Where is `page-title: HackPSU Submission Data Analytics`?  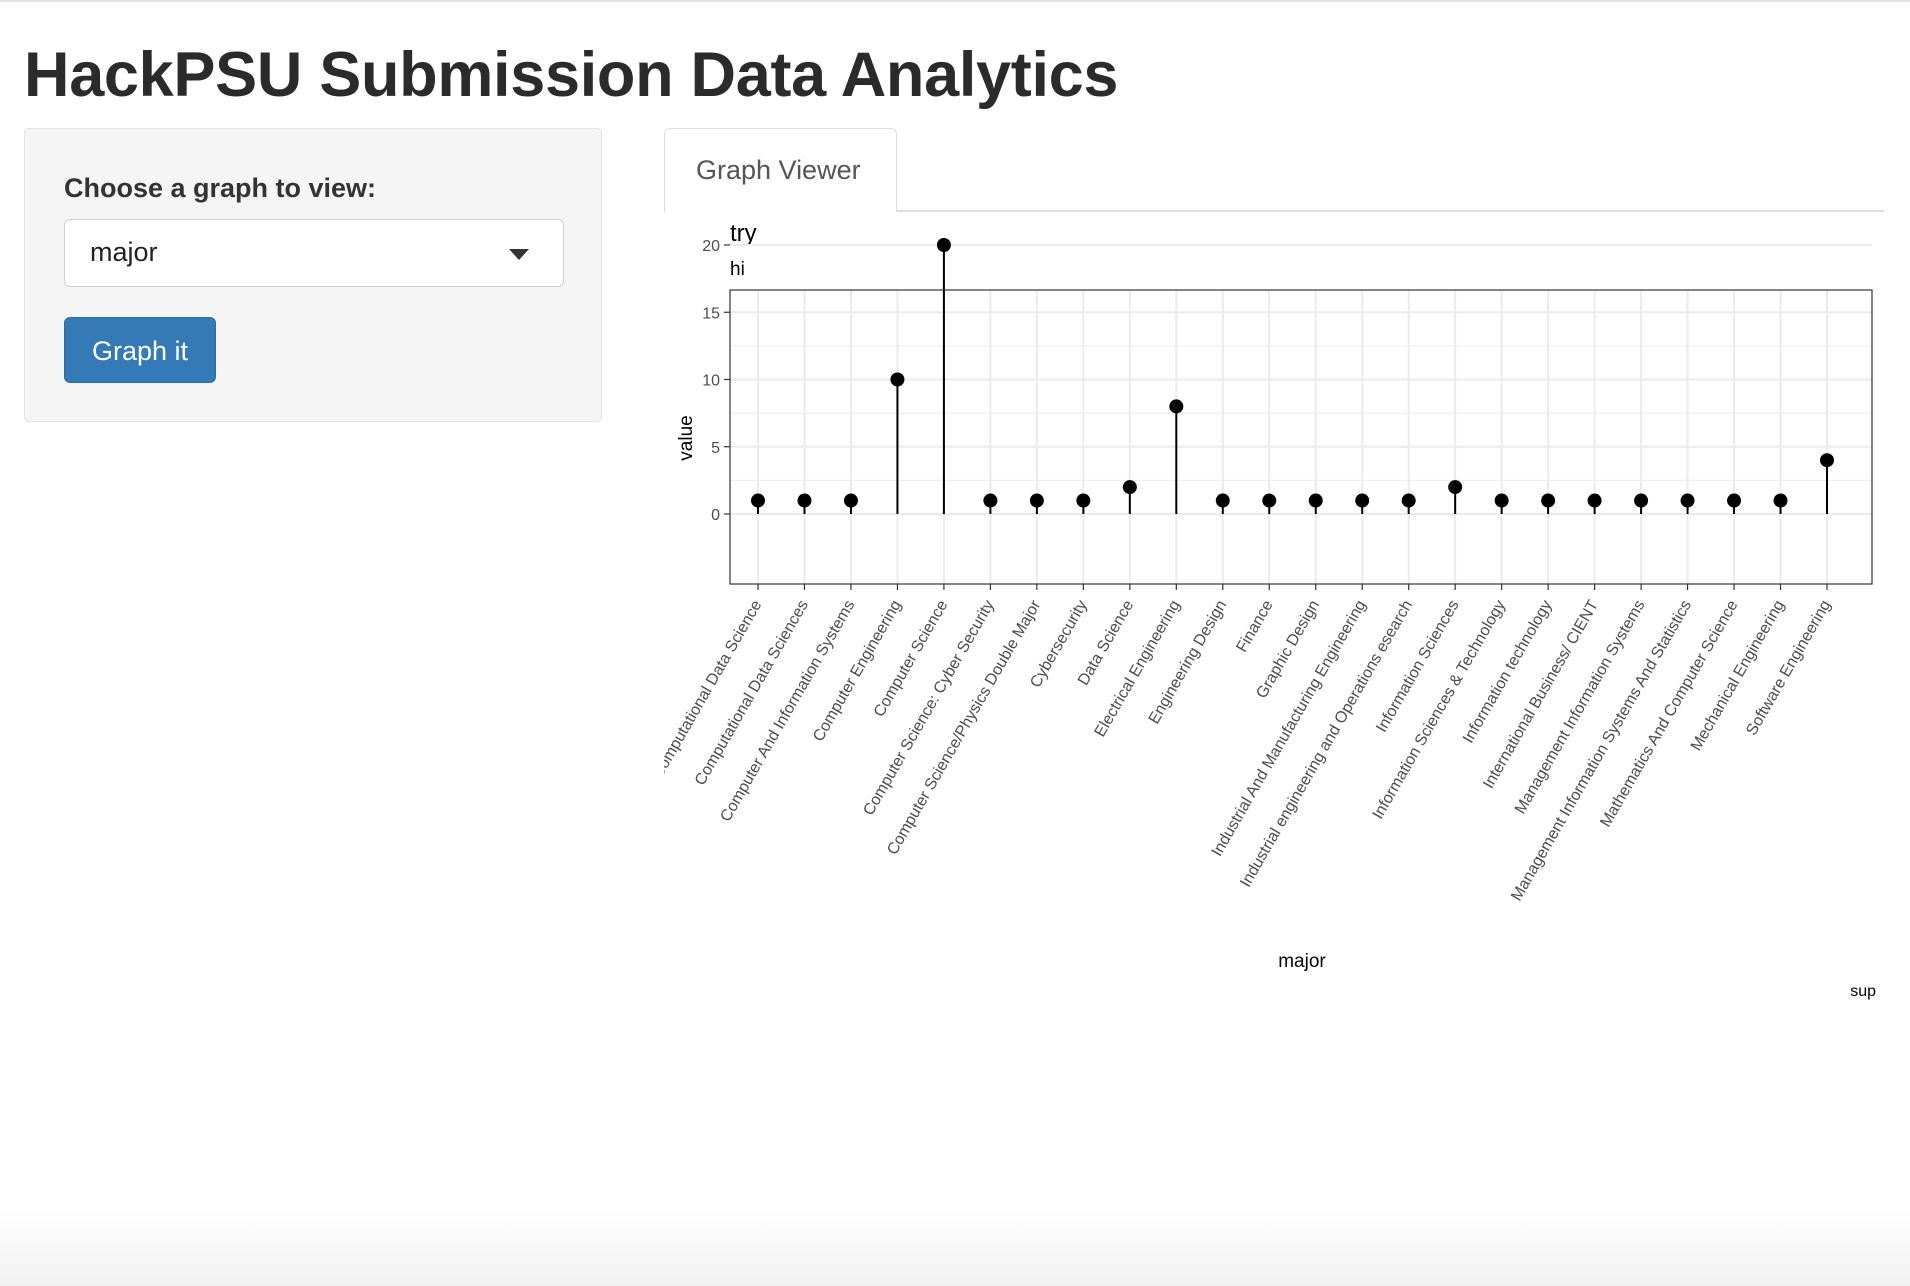
page-title: HackPSU Submission Data Analytics is located at coordinates (571, 75).